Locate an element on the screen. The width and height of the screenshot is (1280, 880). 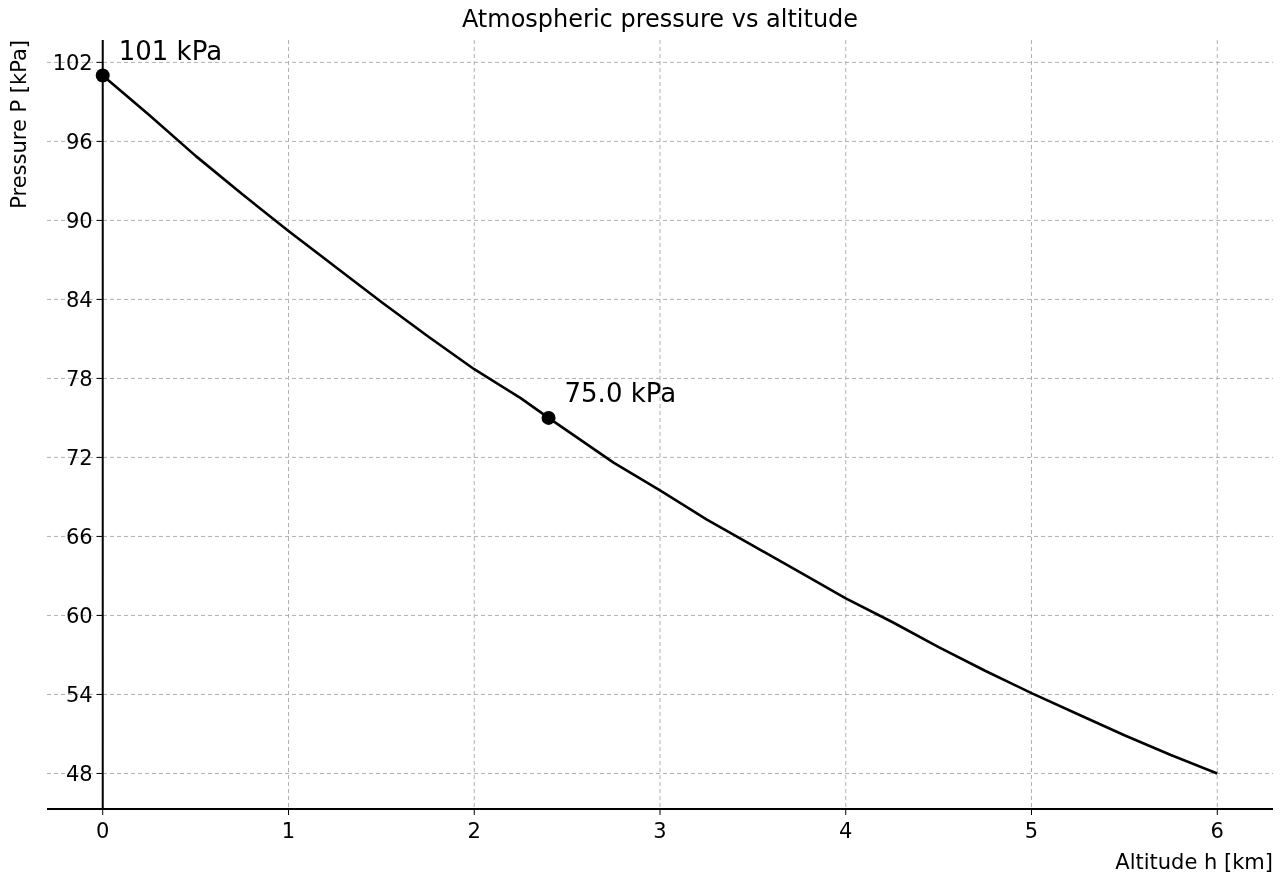
x-tick-label: 2 is located at coordinates (474, 831).